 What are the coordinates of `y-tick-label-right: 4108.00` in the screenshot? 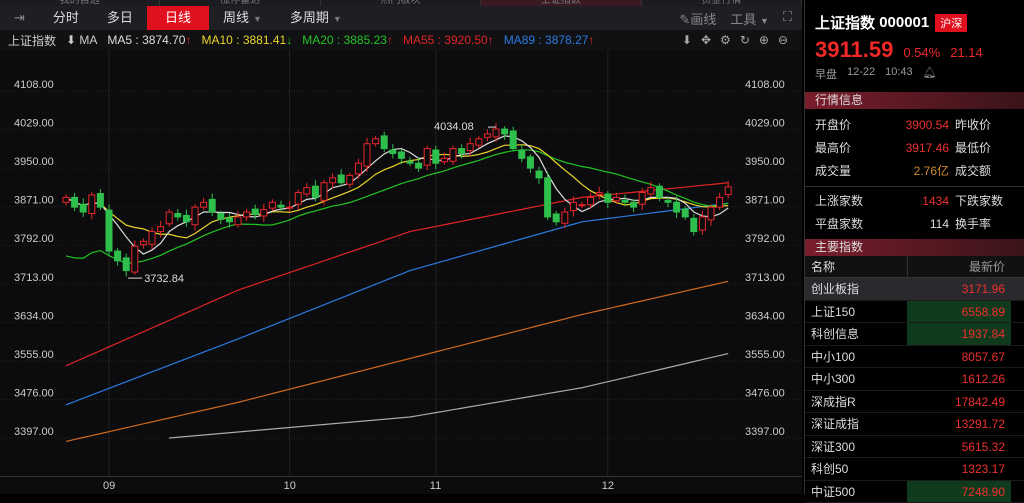 It's located at (765, 85).